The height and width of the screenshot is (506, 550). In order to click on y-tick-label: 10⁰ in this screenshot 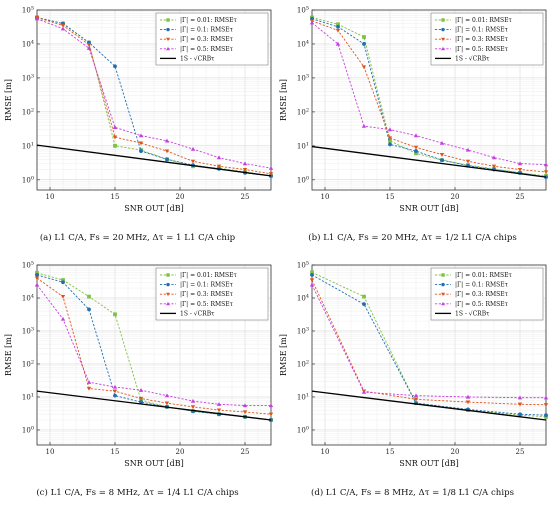, I will do `click(303, 179)`.